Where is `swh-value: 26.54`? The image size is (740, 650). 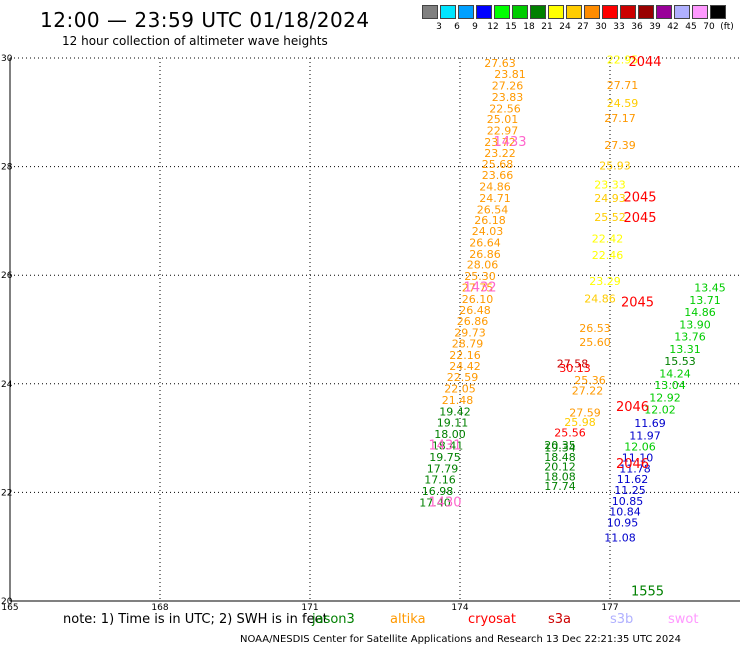 swh-value: 26.54 is located at coordinates (493, 209).